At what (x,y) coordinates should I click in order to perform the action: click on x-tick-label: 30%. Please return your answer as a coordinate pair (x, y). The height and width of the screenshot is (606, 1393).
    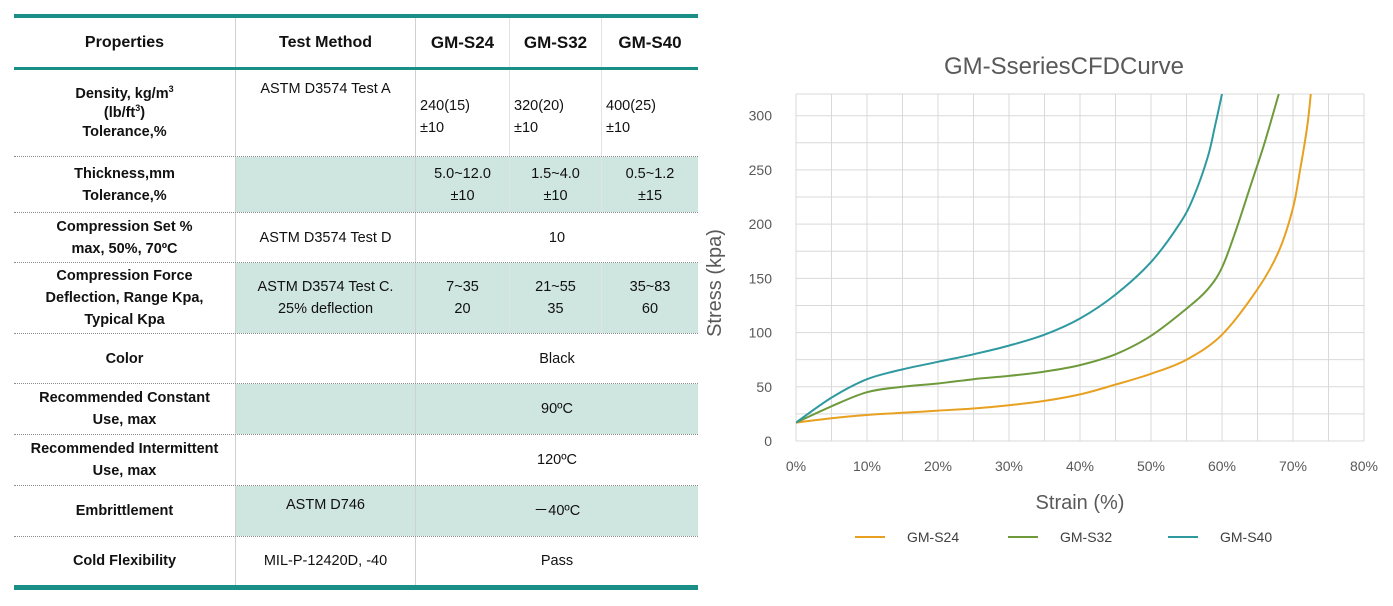
    Looking at the image, I should click on (1009, 466).